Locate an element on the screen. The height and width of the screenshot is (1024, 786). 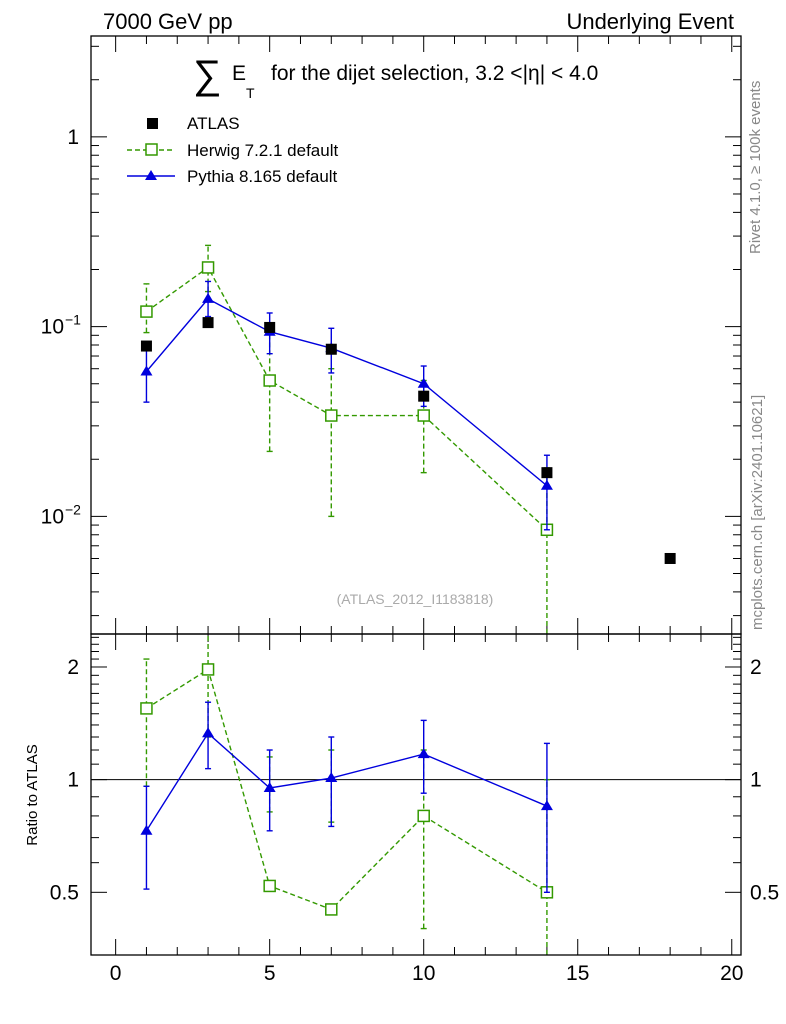
legend-atlas-marker is located at coordinates (152, 123).